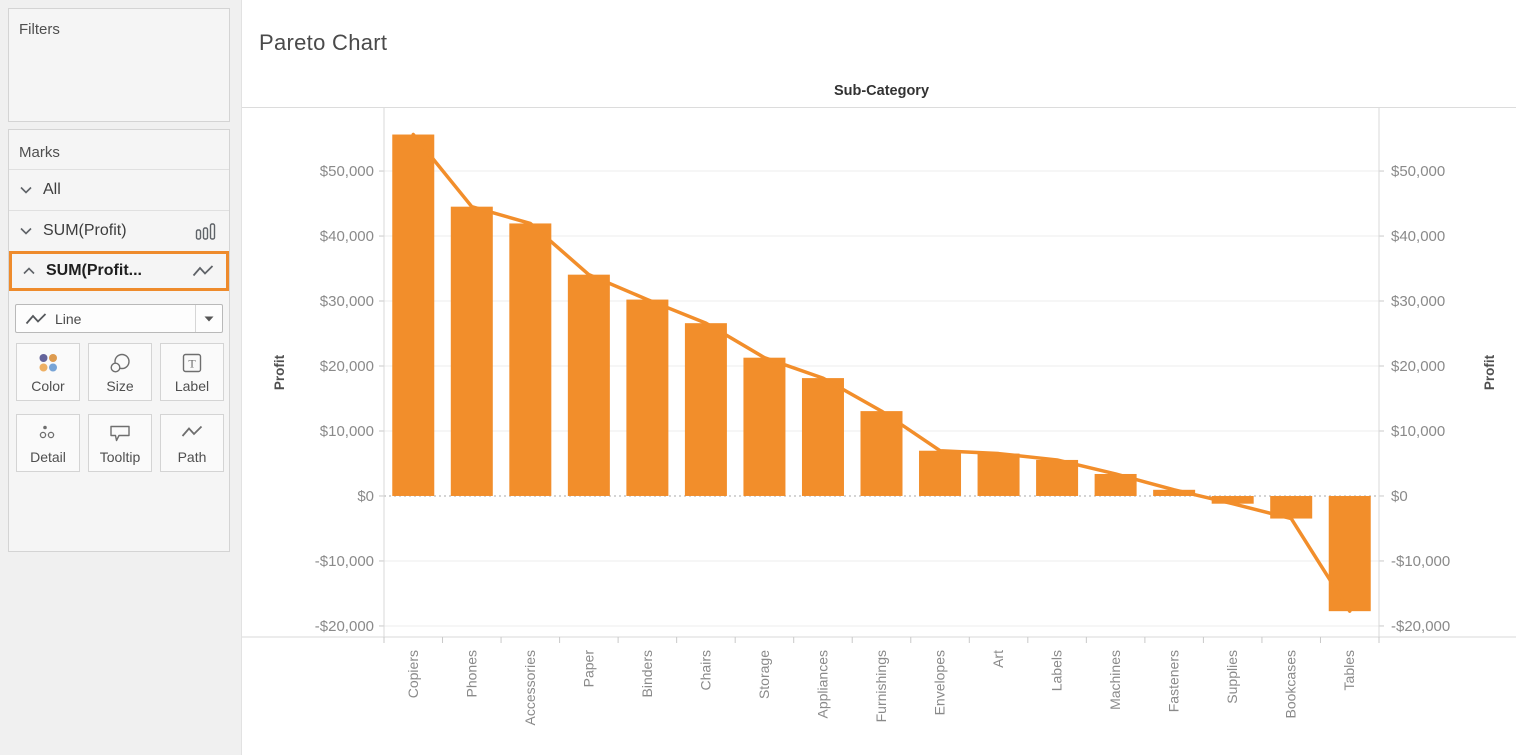 The image size is (1516, 755). What do you see at coordinates (347, 236) in the screenshot?
I see `y-tick-label-left: $40,000` at bounding box center [347, 236].